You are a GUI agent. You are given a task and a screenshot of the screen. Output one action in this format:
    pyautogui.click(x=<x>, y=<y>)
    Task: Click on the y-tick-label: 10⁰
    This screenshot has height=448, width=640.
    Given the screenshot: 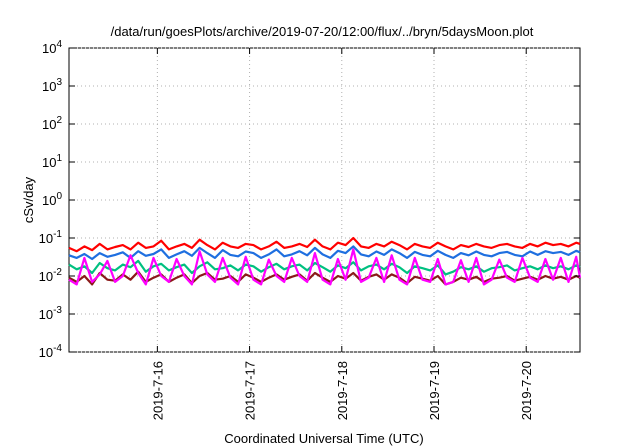 What is the action you would take?
    pyautogui.click(x=52, y=199)
    